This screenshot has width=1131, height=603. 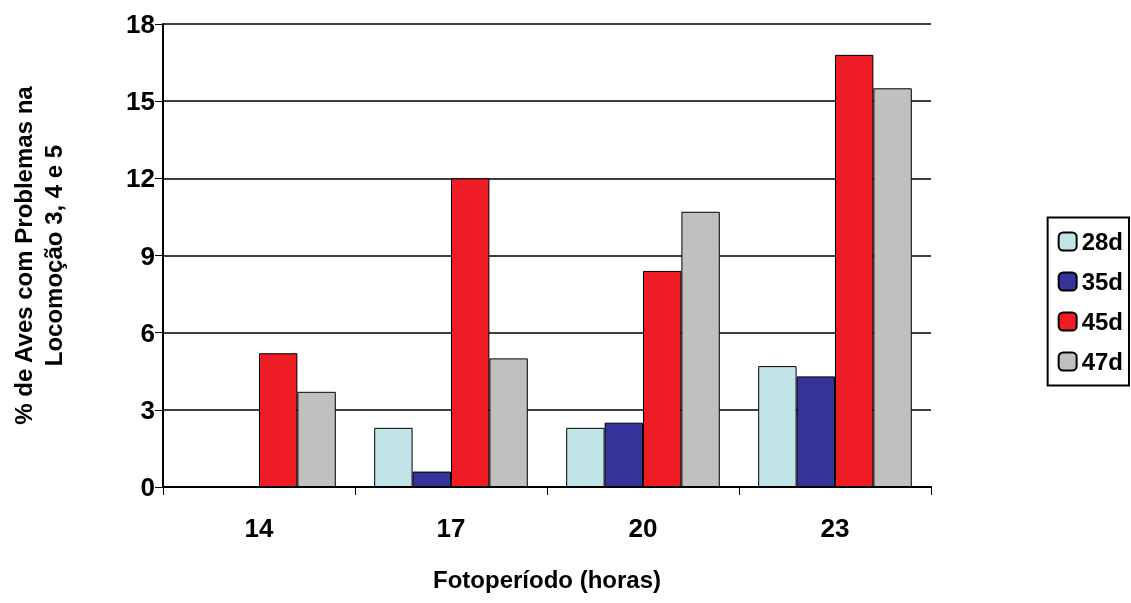 What do you see at coordinates (1102, 241) in the screenshot?
I see `legend-label: 28d` at bounding box center [1102, 241].